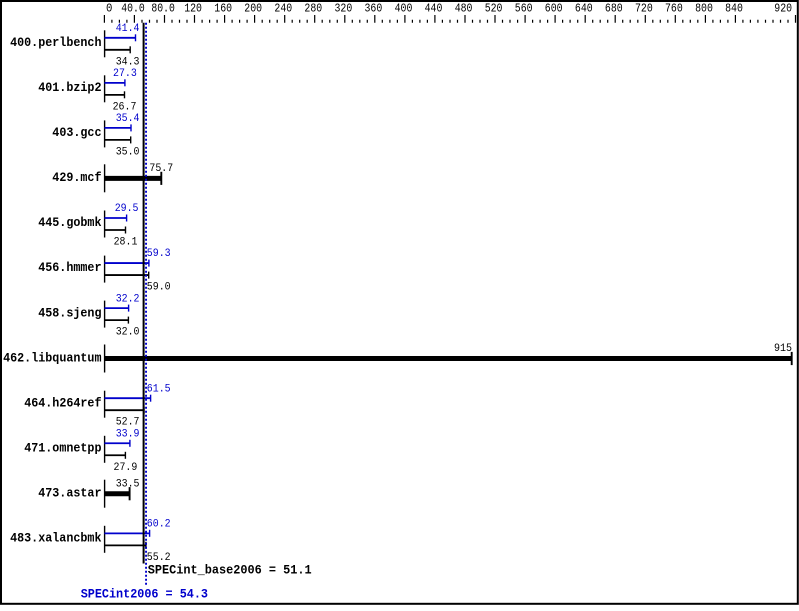 The height and width of the screenshot is (611, 799). I want to click on svg-text: 61.5, so click(159, 389).